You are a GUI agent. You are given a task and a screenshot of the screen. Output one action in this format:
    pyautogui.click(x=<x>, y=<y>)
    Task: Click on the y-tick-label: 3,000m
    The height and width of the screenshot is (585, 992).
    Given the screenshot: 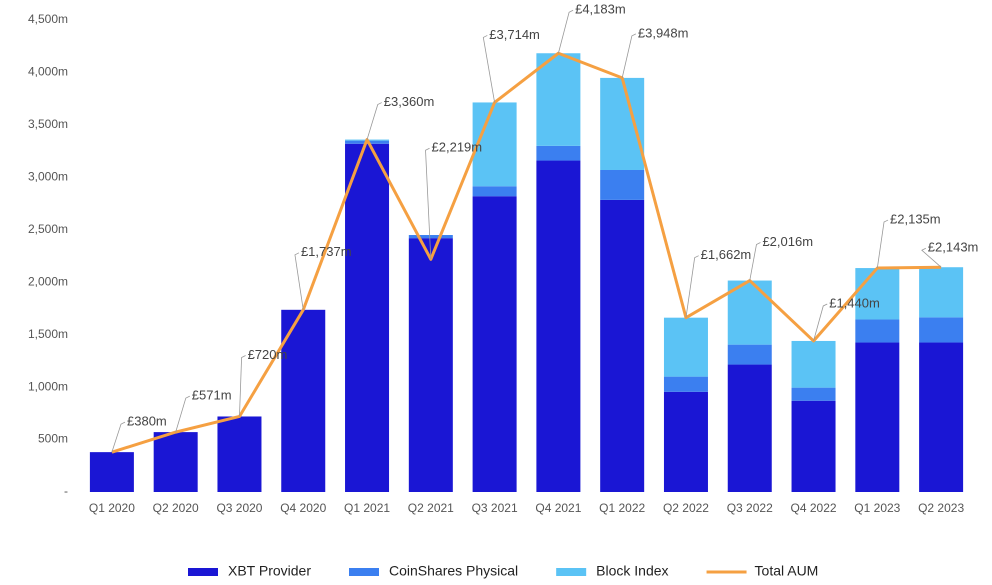 What is the action you would take?
    pyautogui.click(x=48, y=177)
    